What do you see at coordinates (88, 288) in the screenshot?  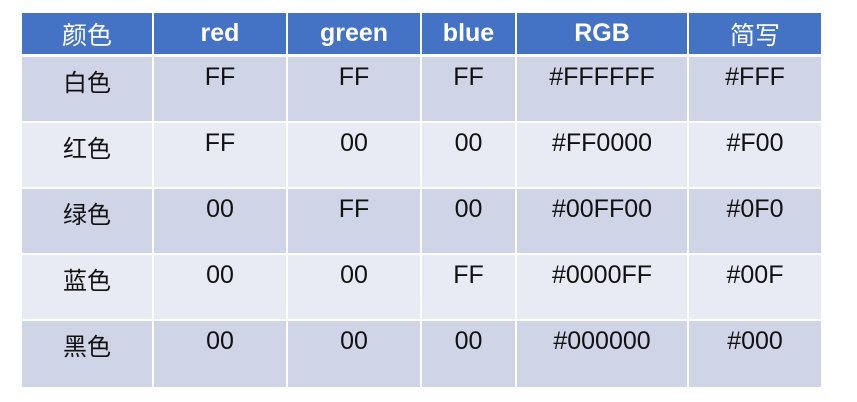 I see `cell-color-name: 蓝色` at bounding box center [88, 288].